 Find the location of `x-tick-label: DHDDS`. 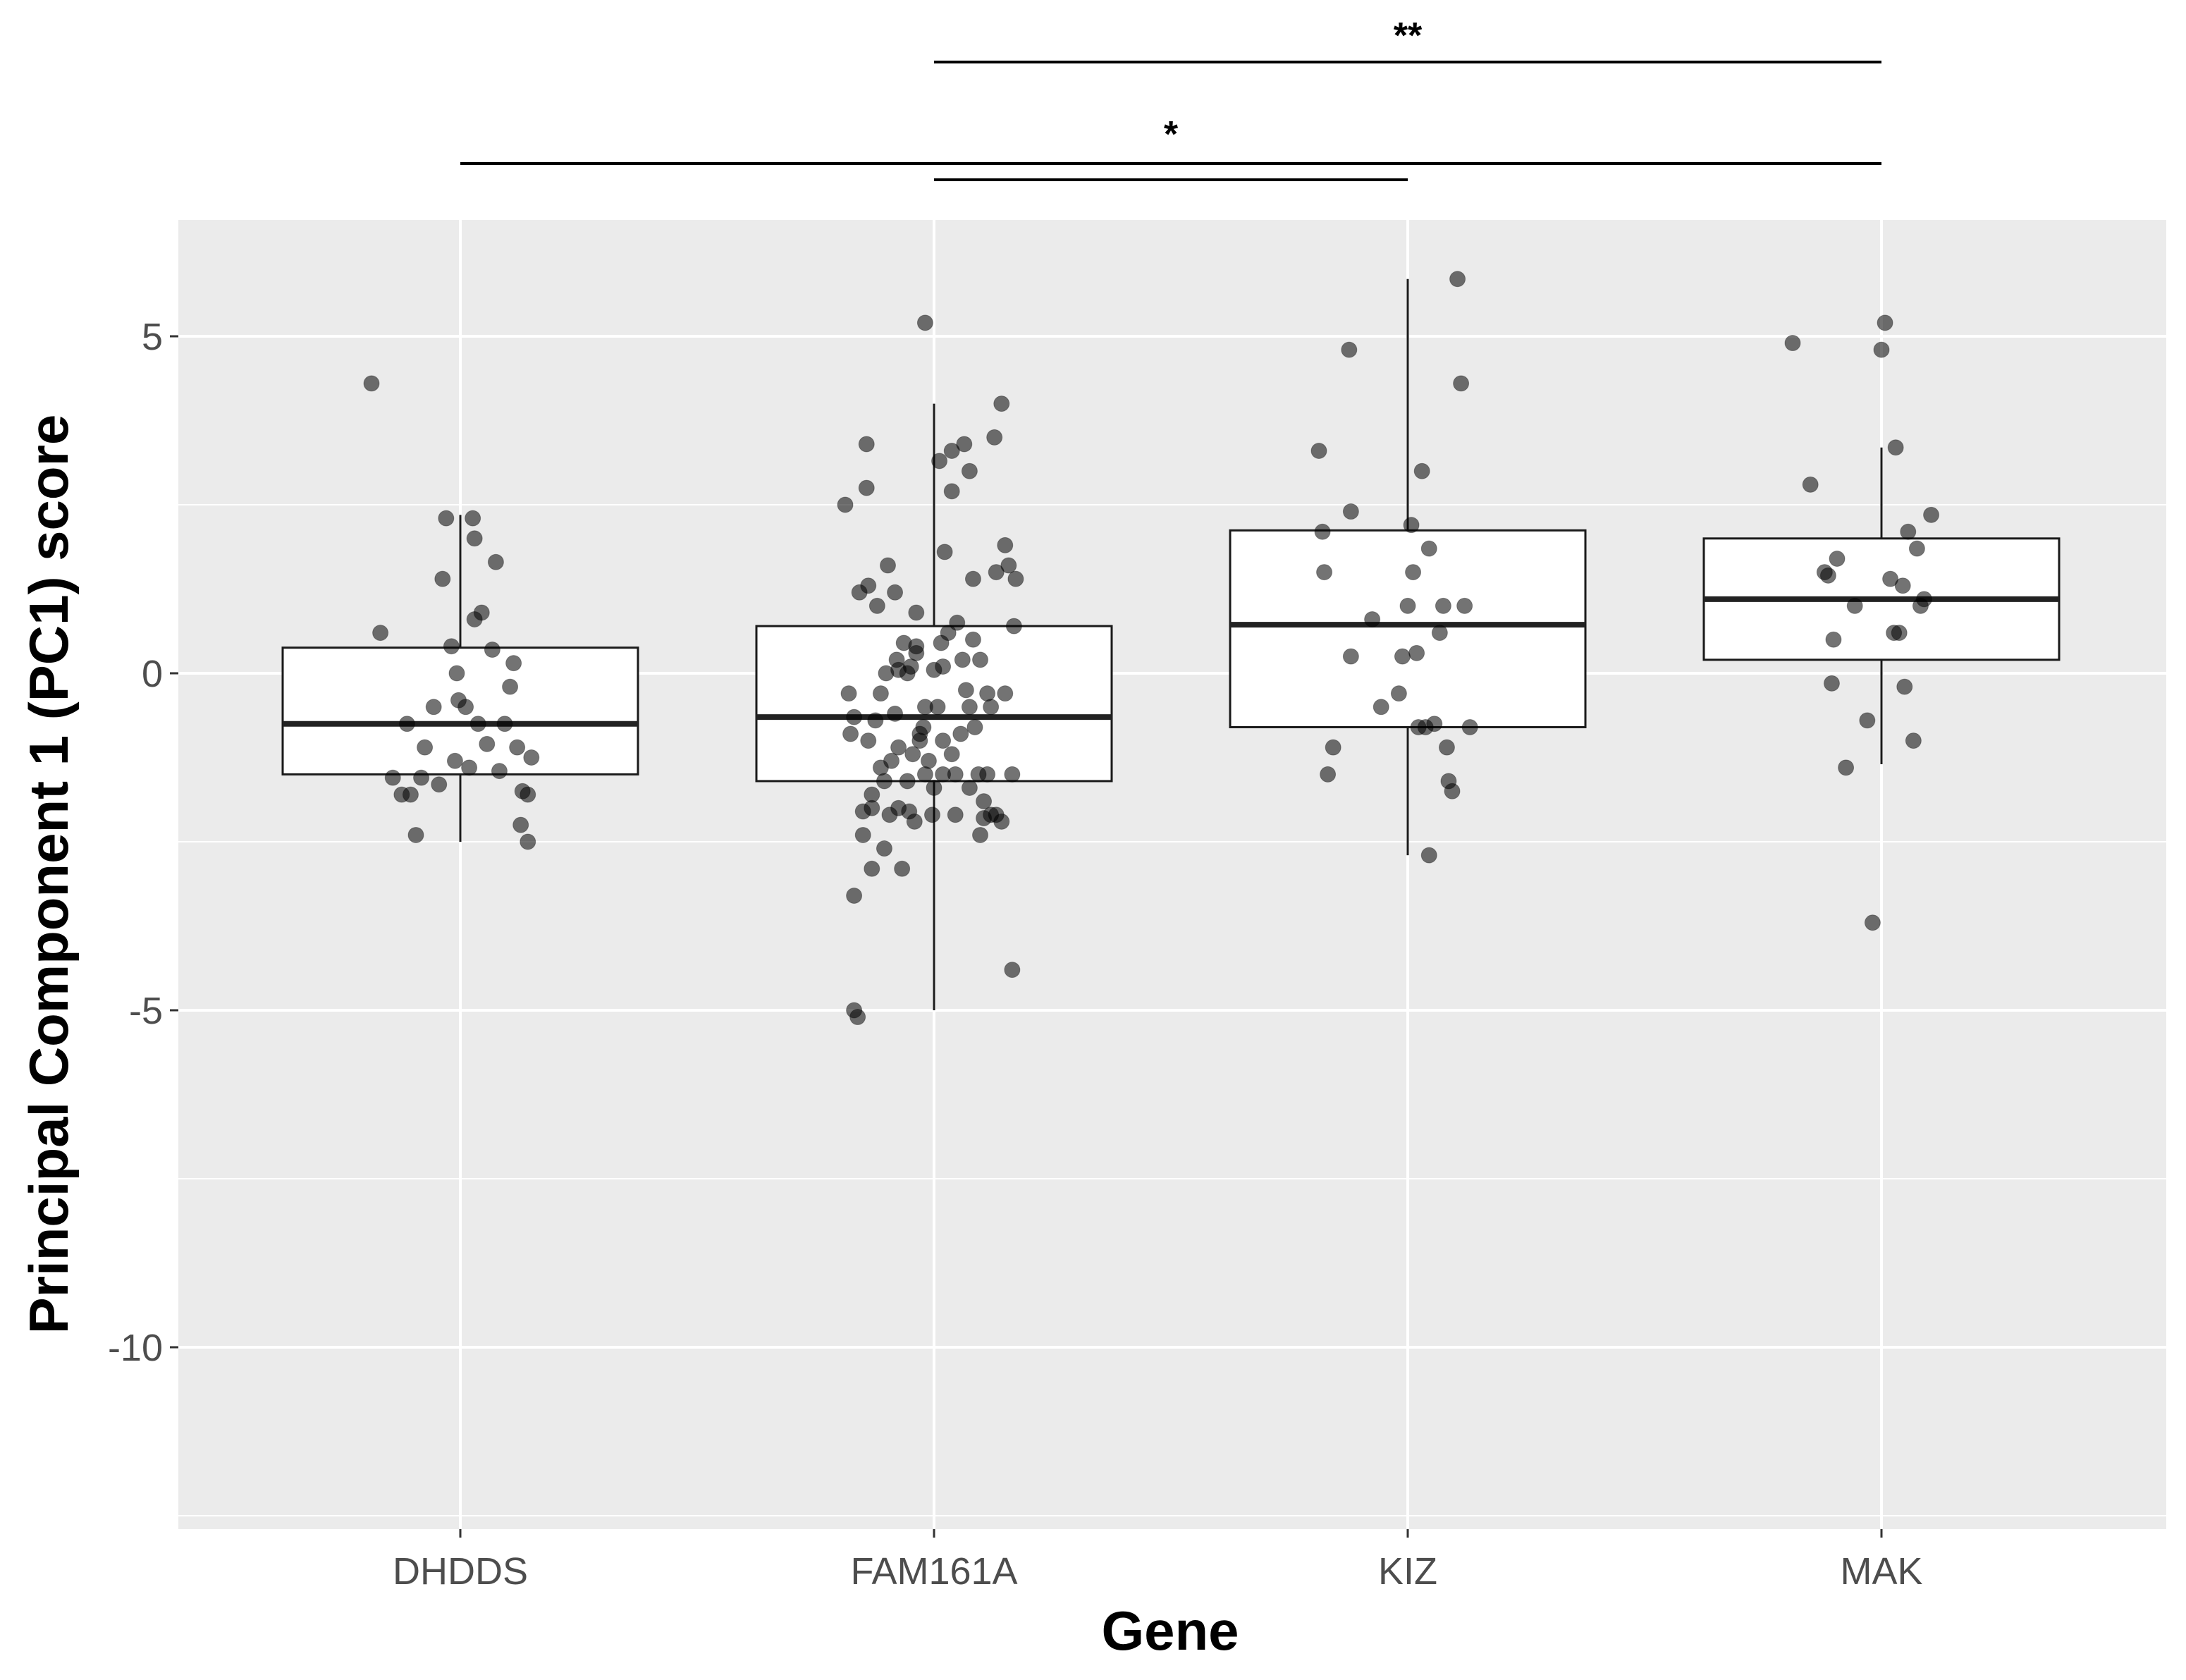

x-tick-label: DHDDS is located at coordinates (461, 1571).